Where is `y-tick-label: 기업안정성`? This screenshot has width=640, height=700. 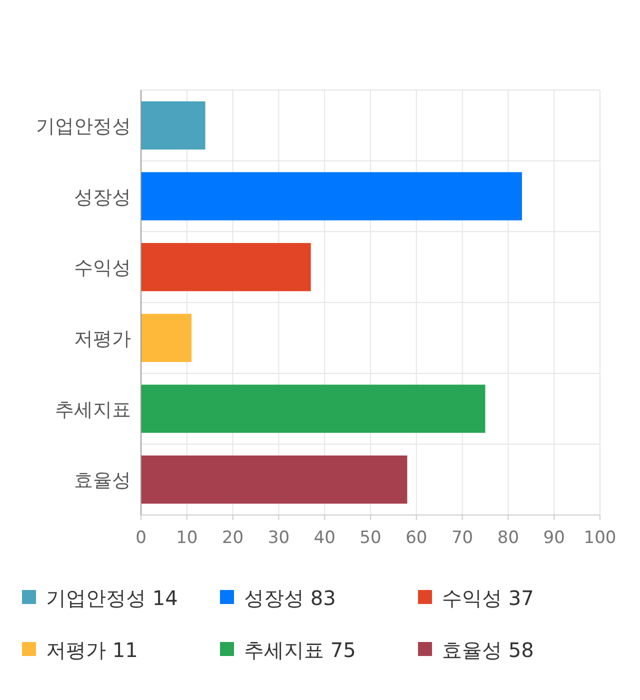
y-tick-label: 기업안정성 is located at coordinates (83, 126).